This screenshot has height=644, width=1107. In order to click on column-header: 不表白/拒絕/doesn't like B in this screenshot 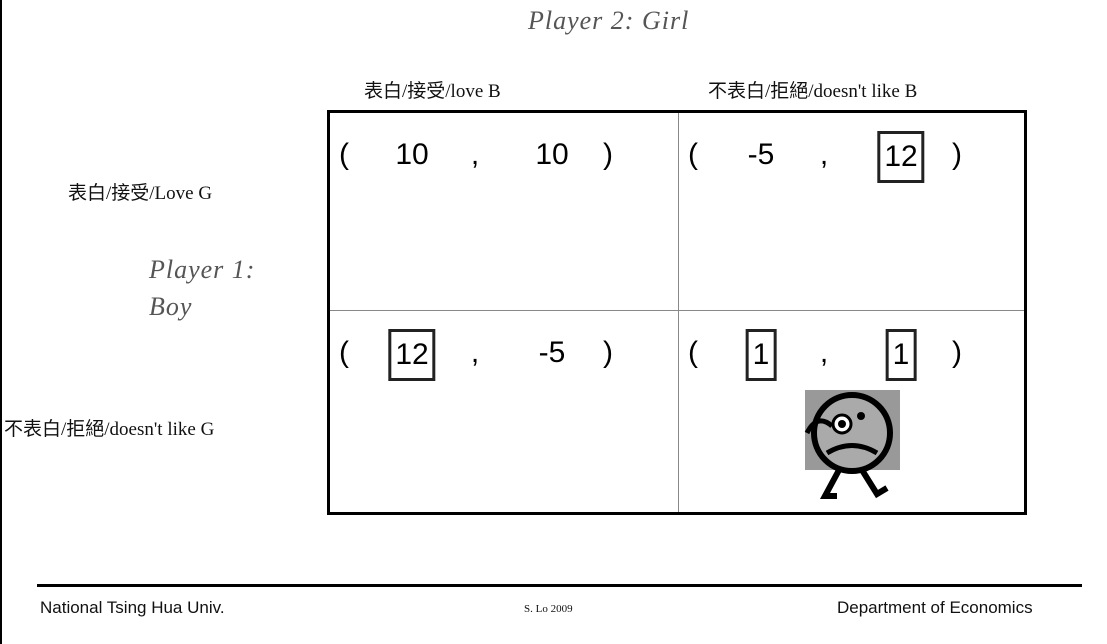, I will do `click(813, 91)`.